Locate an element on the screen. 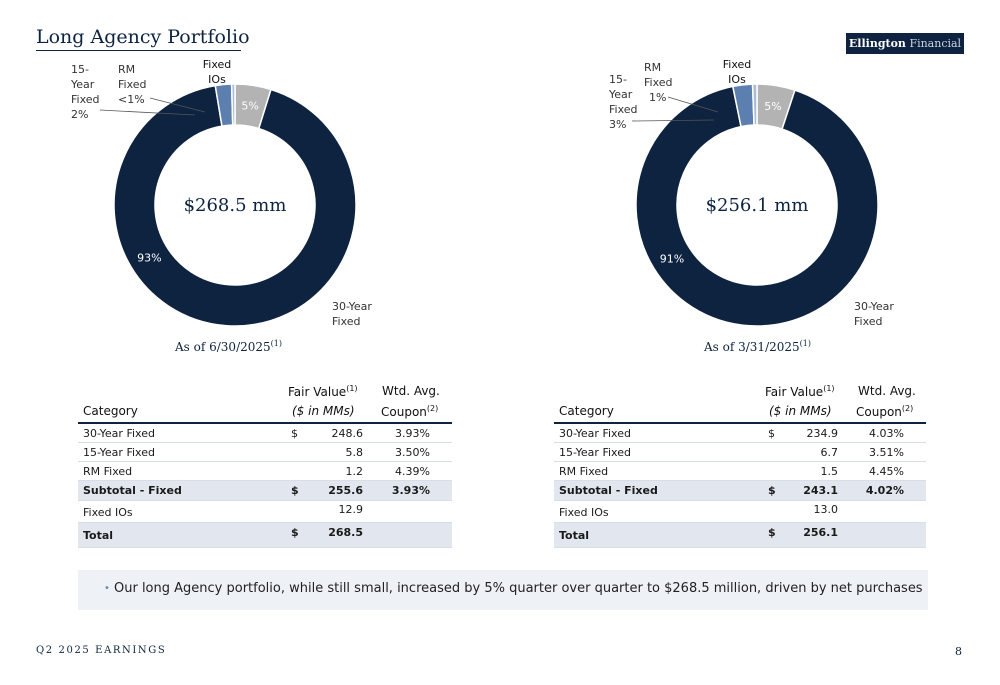  title-underline is located at coordinates (138, 50).